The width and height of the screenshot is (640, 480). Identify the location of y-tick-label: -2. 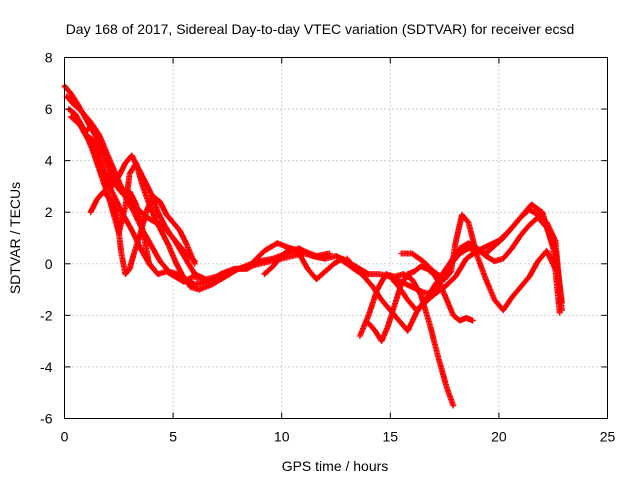
(46, 315).